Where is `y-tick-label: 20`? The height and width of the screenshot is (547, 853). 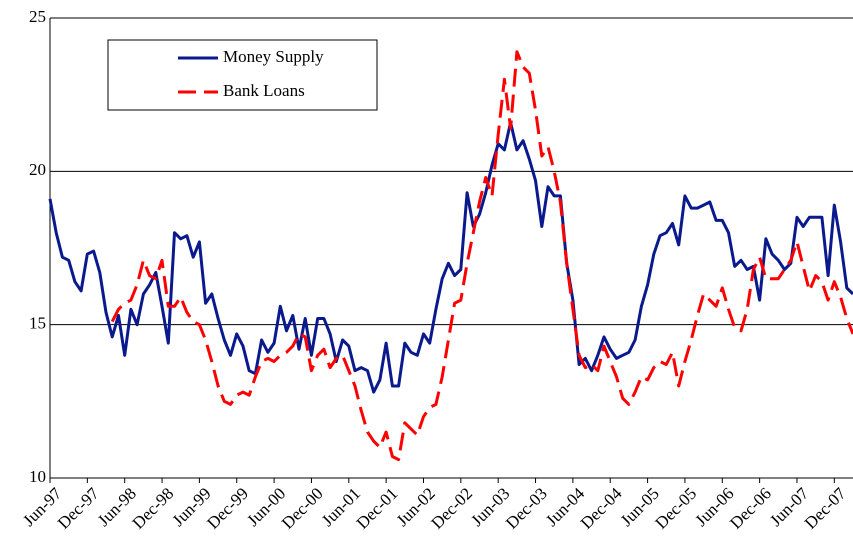
y-tick-label: 20 is located at coordinates (37, 169).